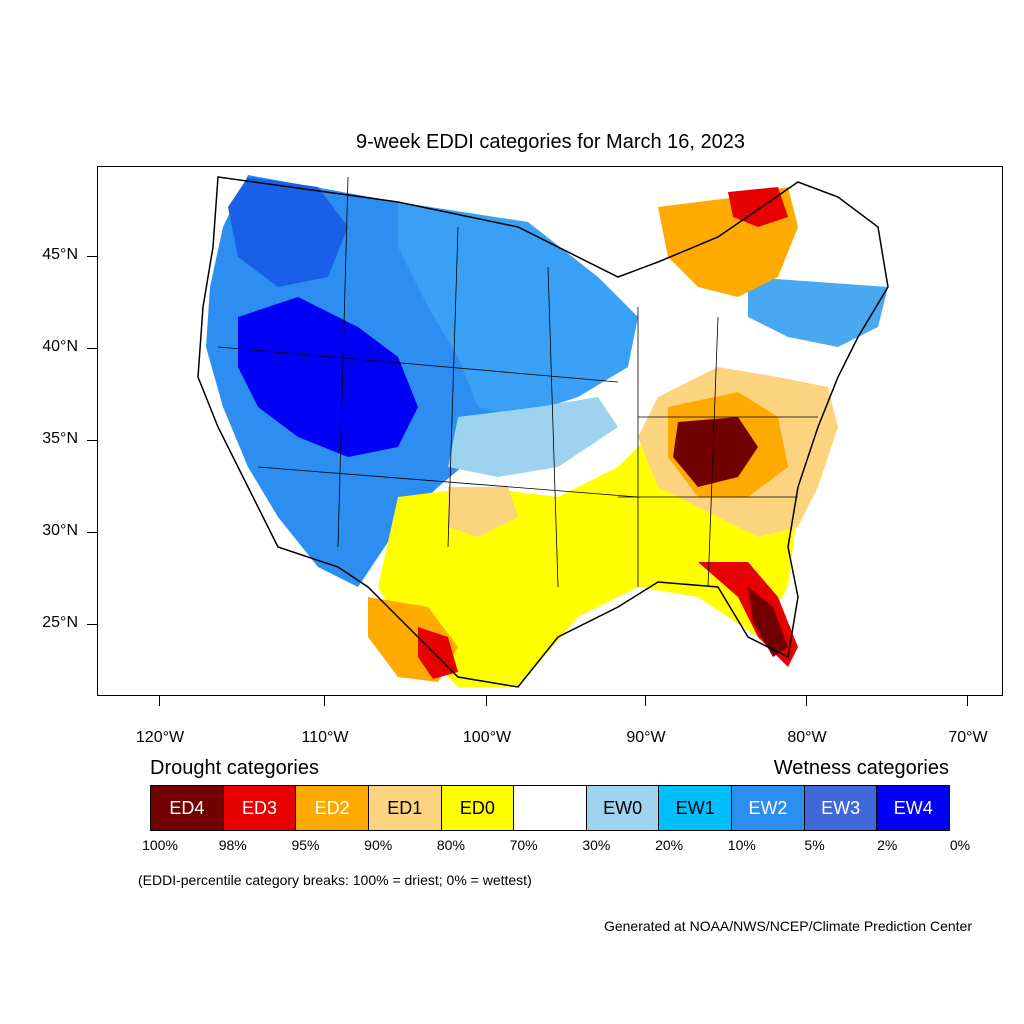 This screenshot has width=1024, height=1024. Describe the element at coordinates (913, 808) in the screenshot. I see `legend-category-ew4: EW4` at that location.